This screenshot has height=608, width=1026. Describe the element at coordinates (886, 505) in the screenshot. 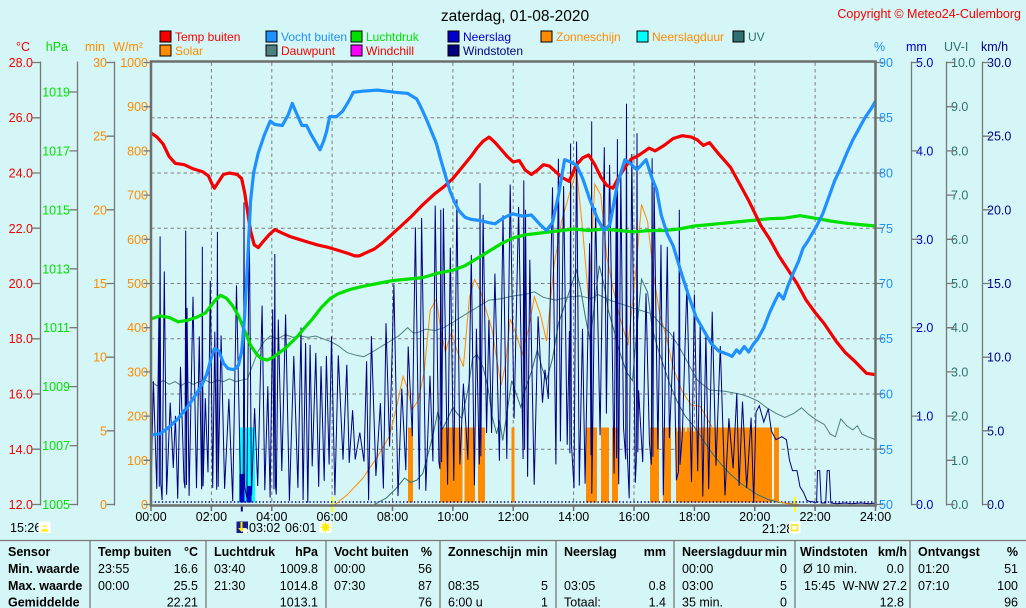

I see `svg-text: 50` at that location.